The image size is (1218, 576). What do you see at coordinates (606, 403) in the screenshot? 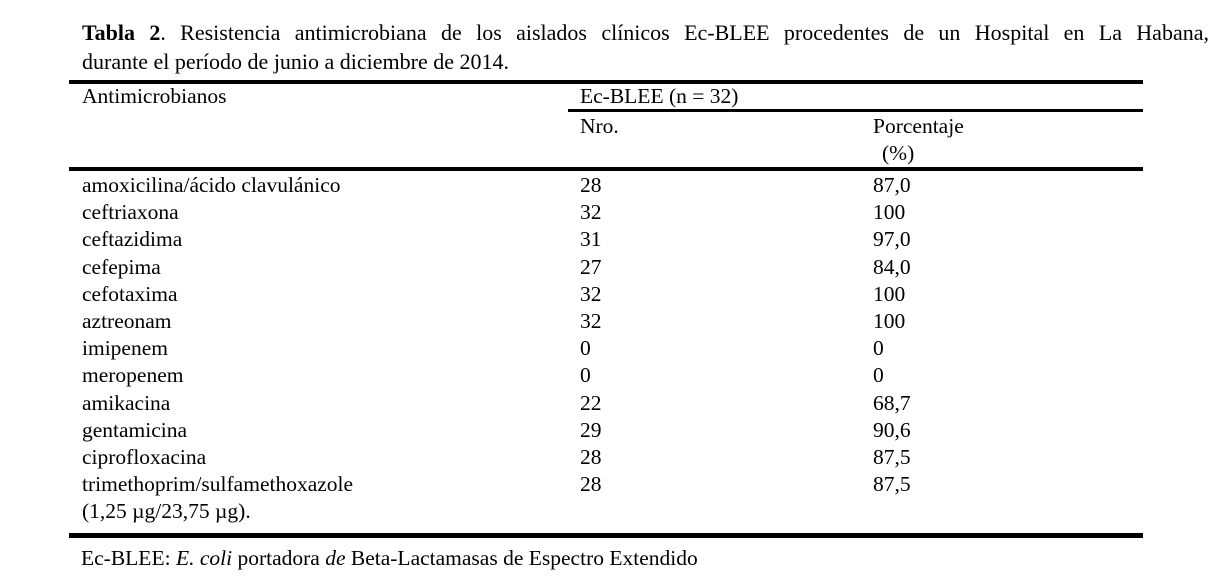
I see `table-row: amikacina 22 68,7` at bounding box center [606, 403].